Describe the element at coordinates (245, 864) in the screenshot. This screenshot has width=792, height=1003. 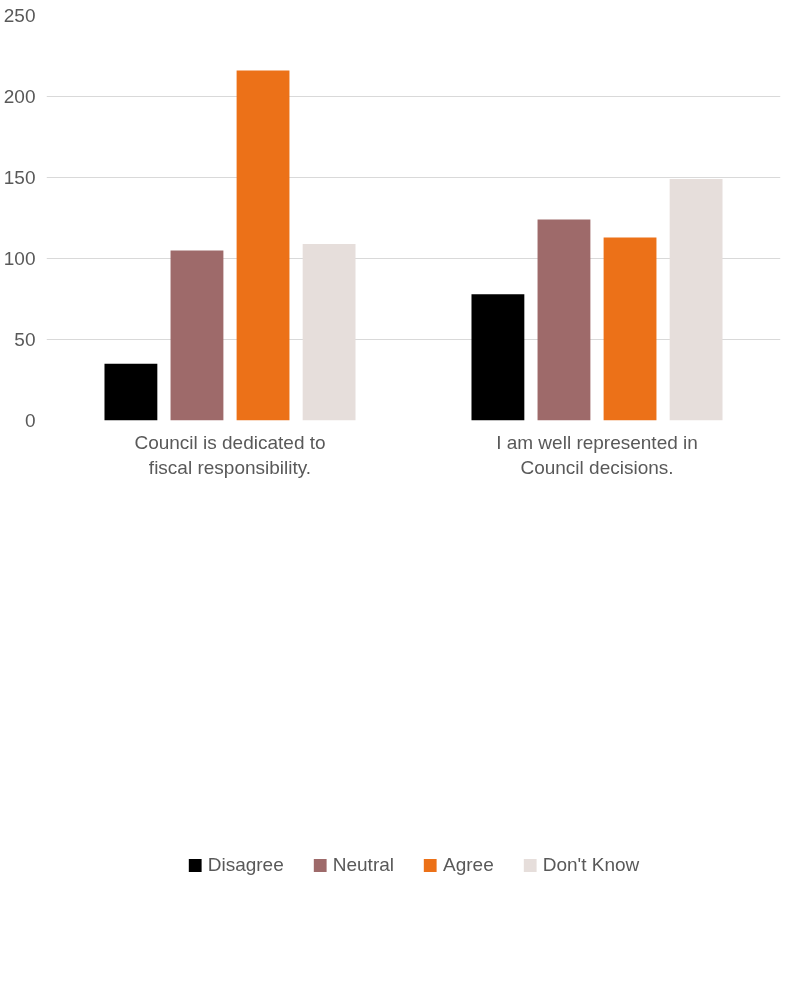
I see `legend-label: Disagree` at that location.